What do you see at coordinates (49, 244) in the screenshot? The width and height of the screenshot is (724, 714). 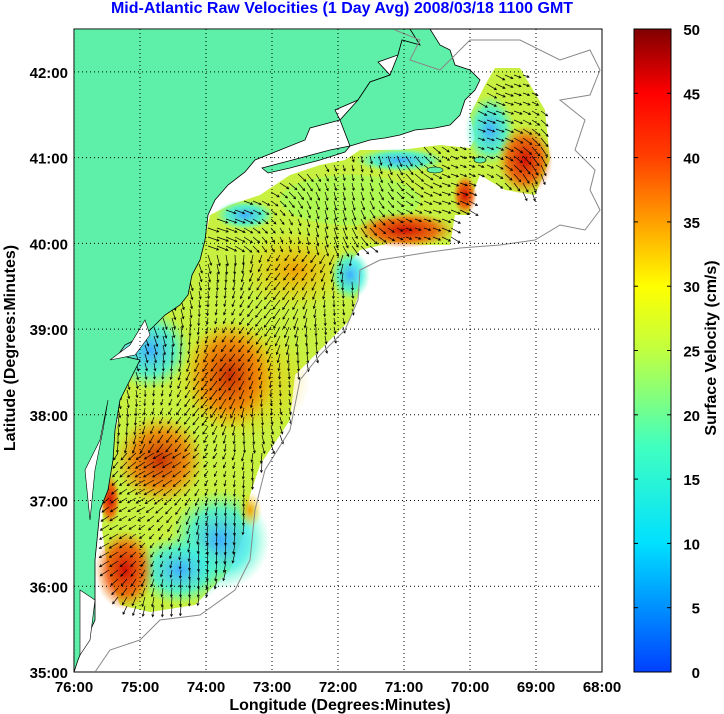 I see `lat-tick-label: 40:00` at bounding box center [49, 244].